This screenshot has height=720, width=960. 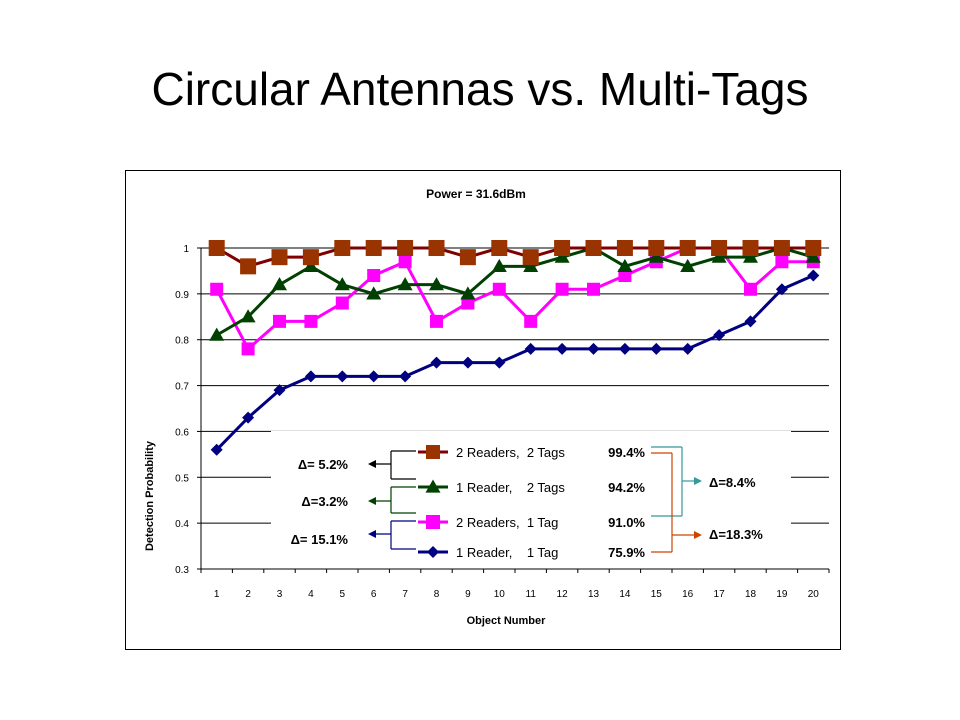 What do you see at coordinates (437, 594) in the screenshot?
I see `x-tick-label: 8` at bounding box center [437, 594].